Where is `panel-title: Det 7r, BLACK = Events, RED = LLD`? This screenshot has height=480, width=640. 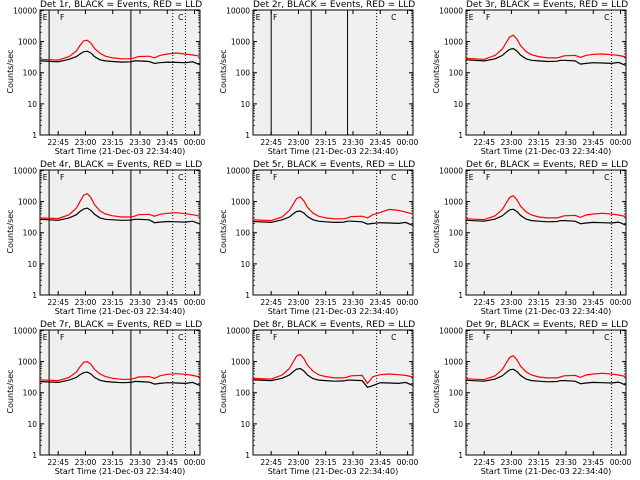 panel-title: Det 7r, BLACK = Events, RED = LLD is located at coordinates (121, 325).